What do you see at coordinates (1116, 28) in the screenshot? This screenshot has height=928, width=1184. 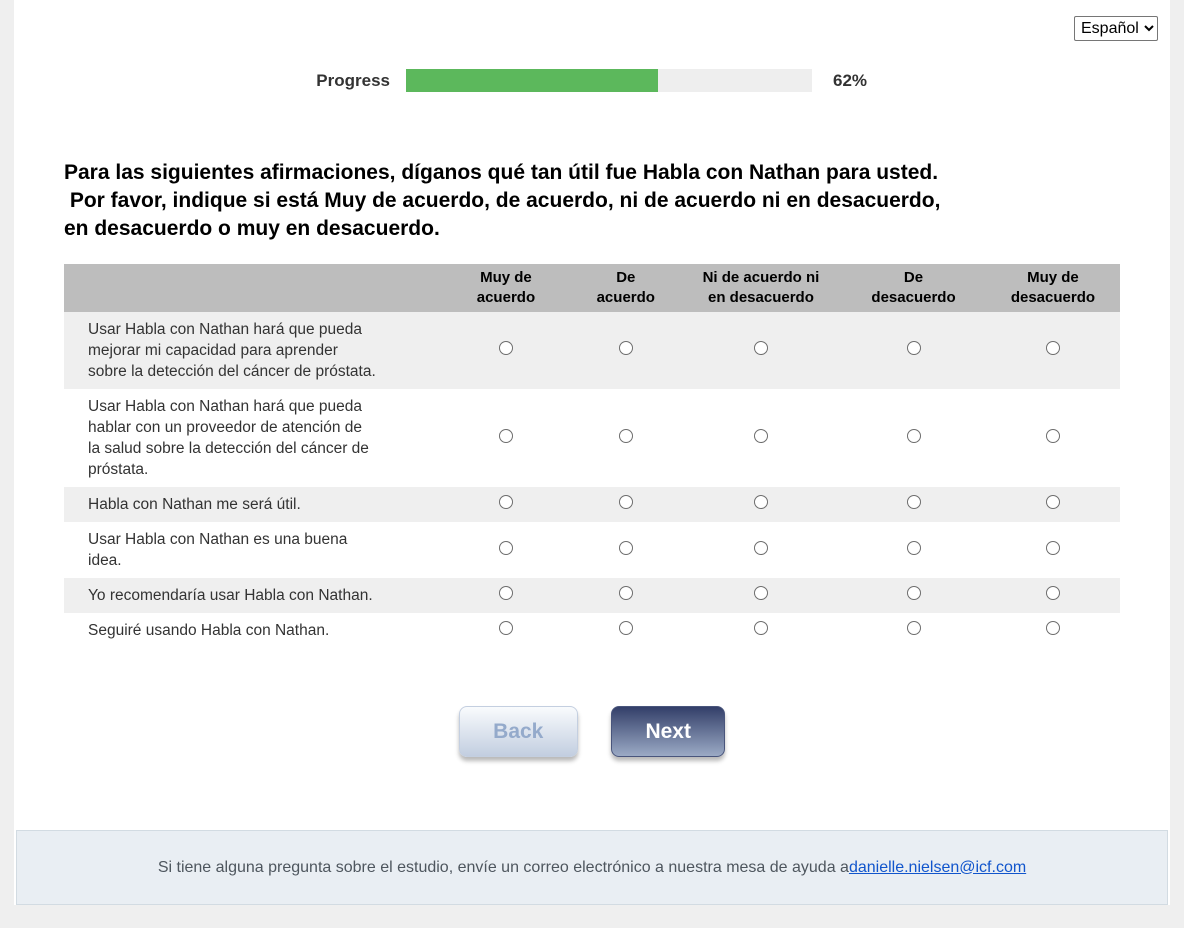 I see `language-select: Español` at bounding box center [1116, 28].